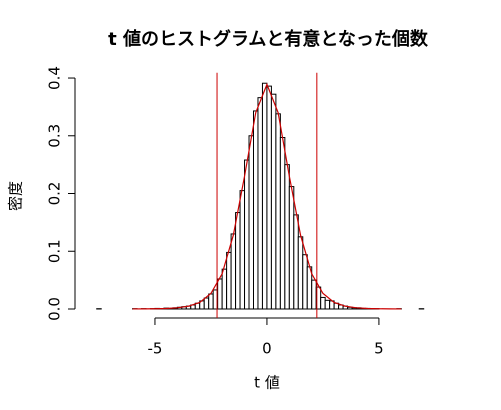  What do you see at coordinates (268, 39) in the screenshot?
I see `chart-title: t 値のヒストグラムと有意となった個数` at bounding box center [268, 39].